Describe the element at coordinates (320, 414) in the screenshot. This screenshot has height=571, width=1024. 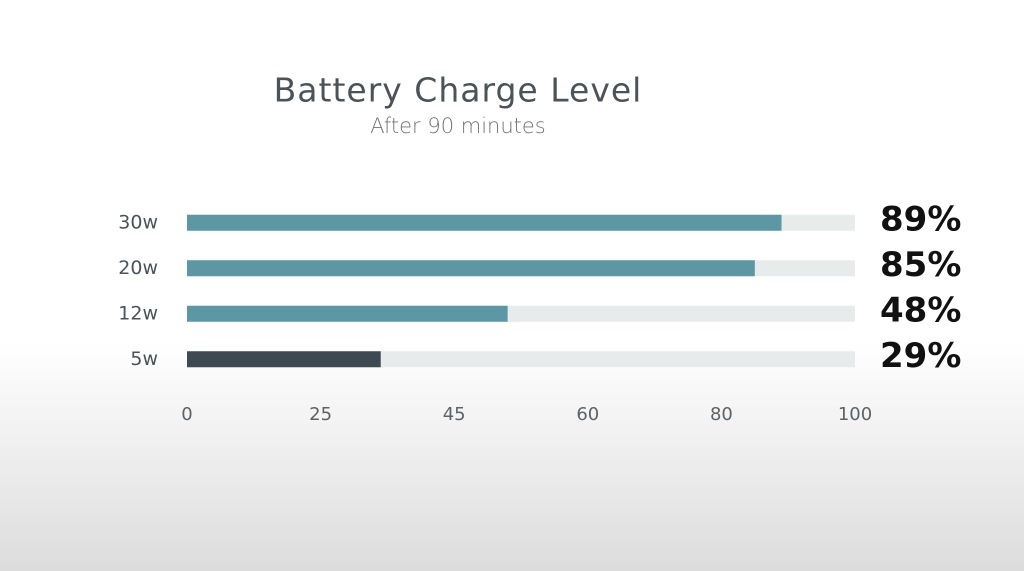
I see `x-tick-label: 25` at that location.